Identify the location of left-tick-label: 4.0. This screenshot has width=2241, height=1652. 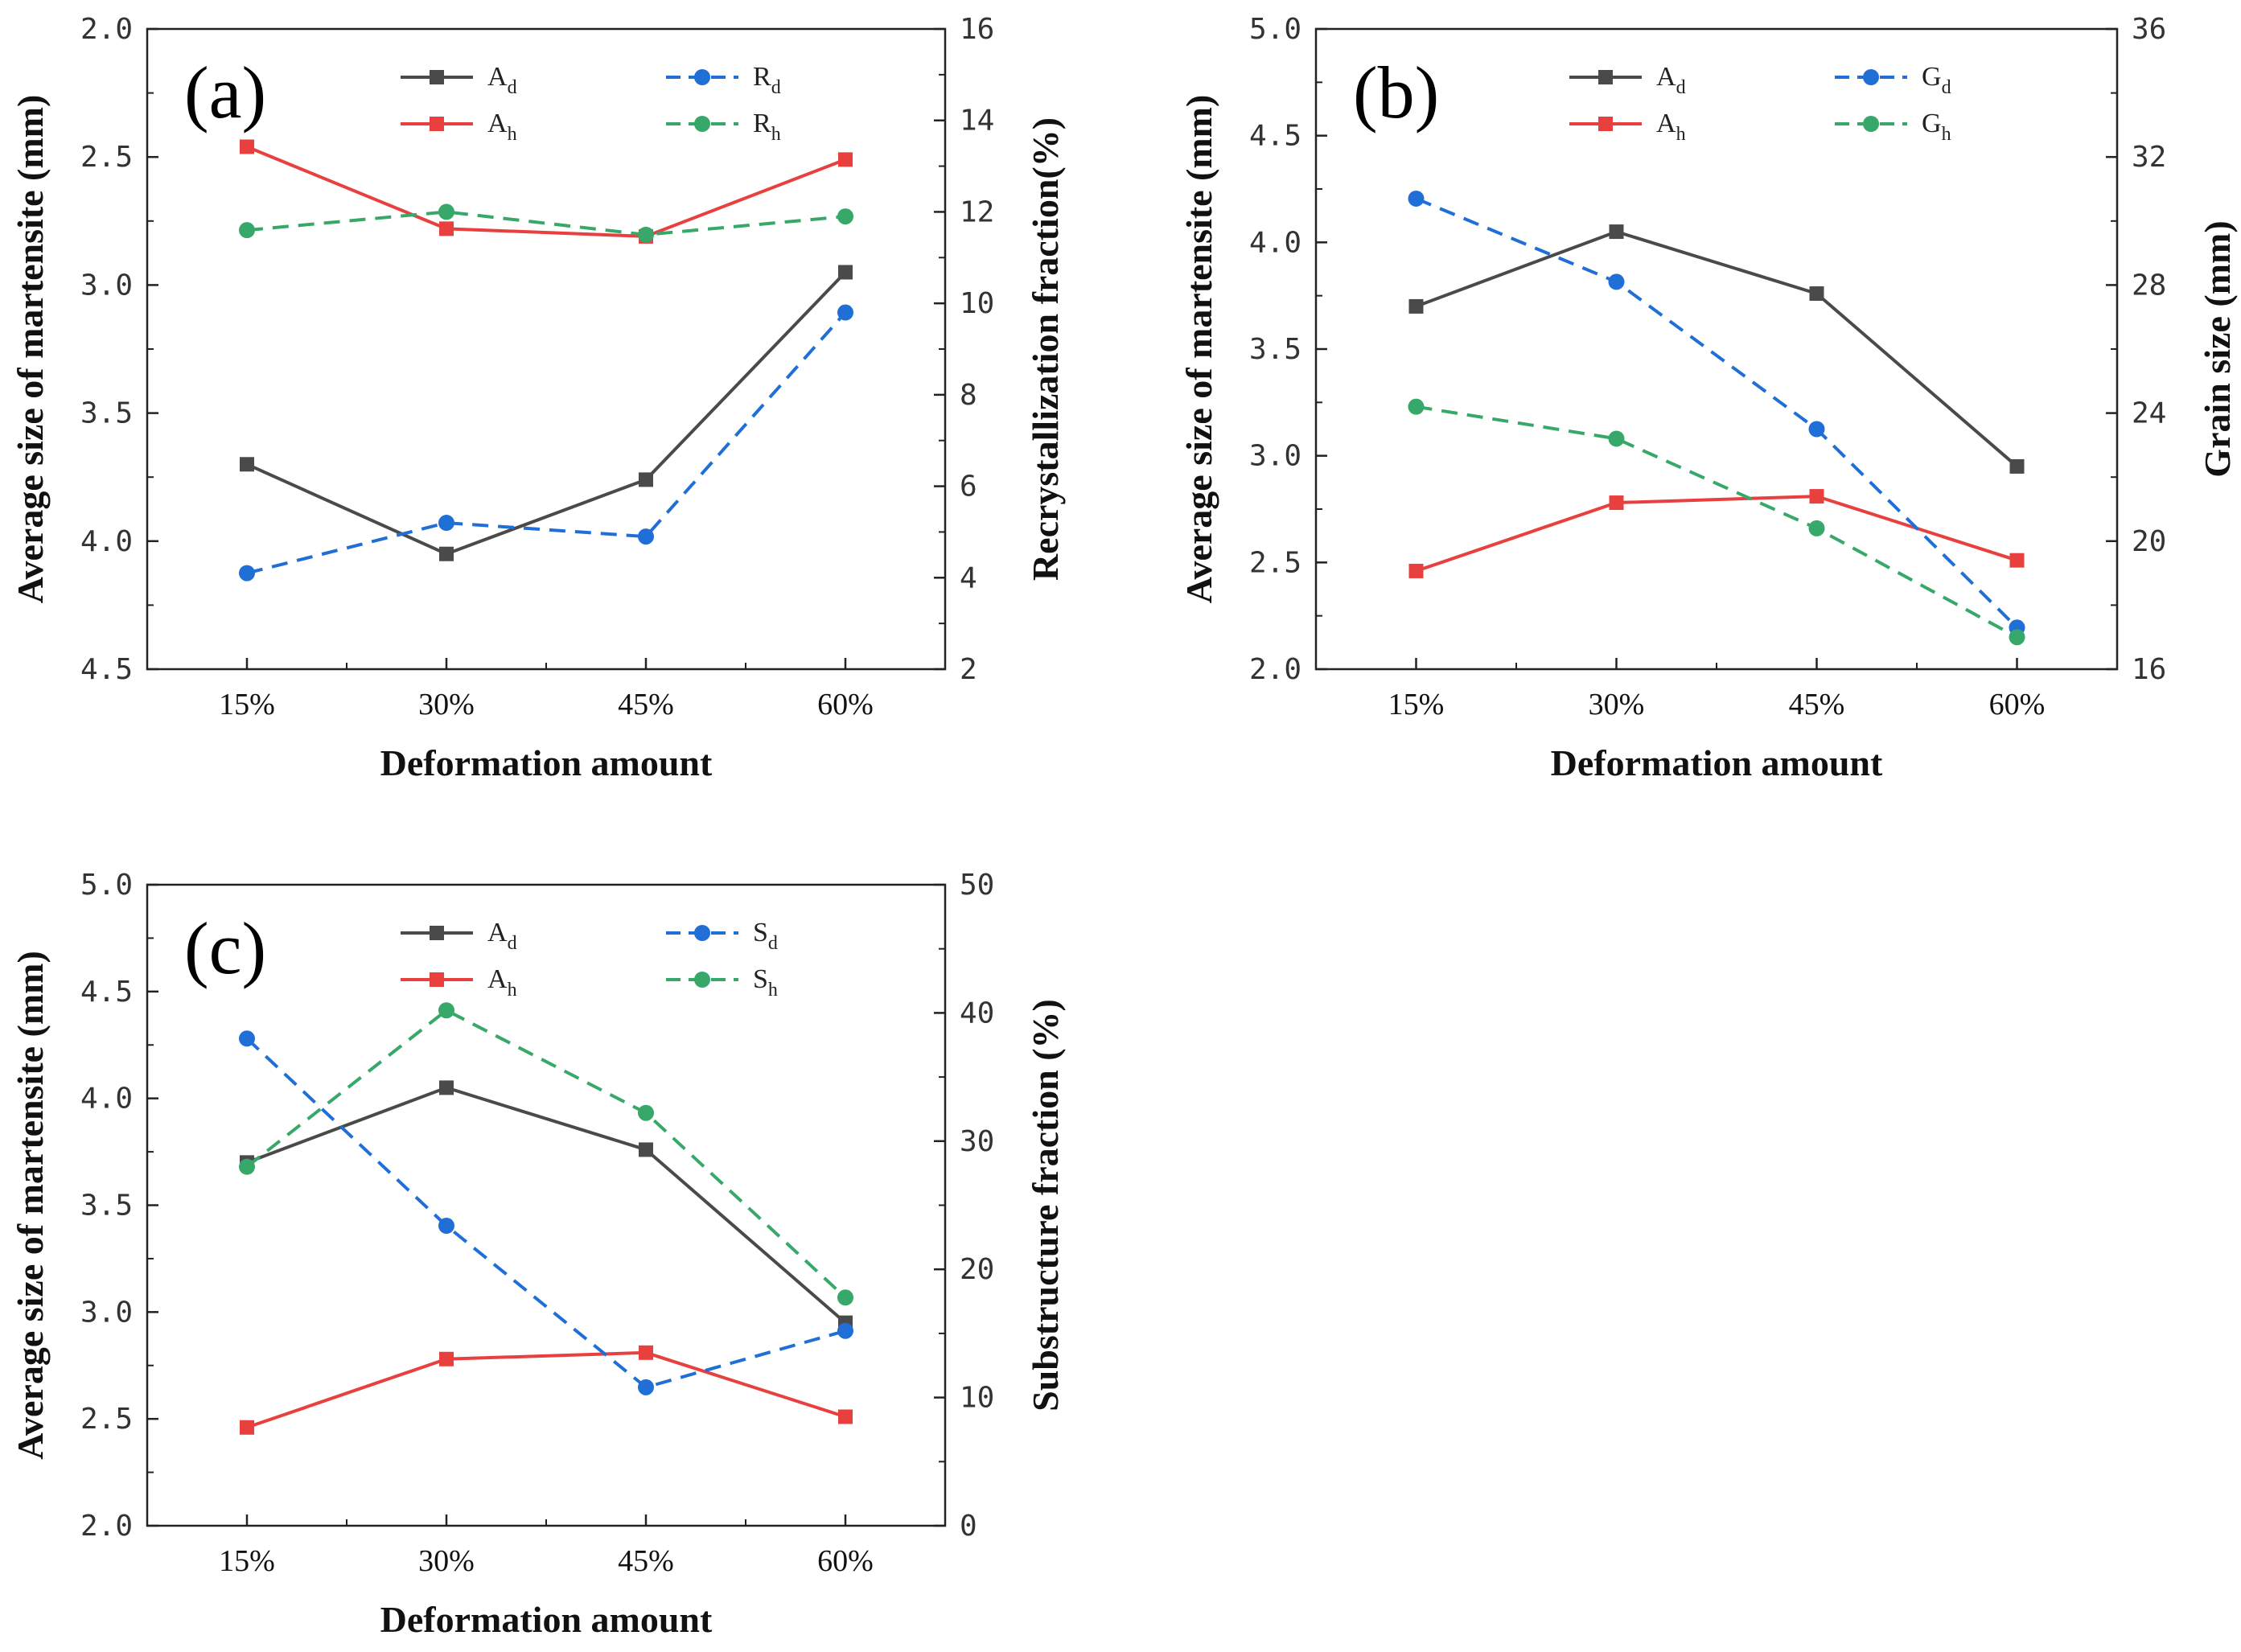
(106, 541).